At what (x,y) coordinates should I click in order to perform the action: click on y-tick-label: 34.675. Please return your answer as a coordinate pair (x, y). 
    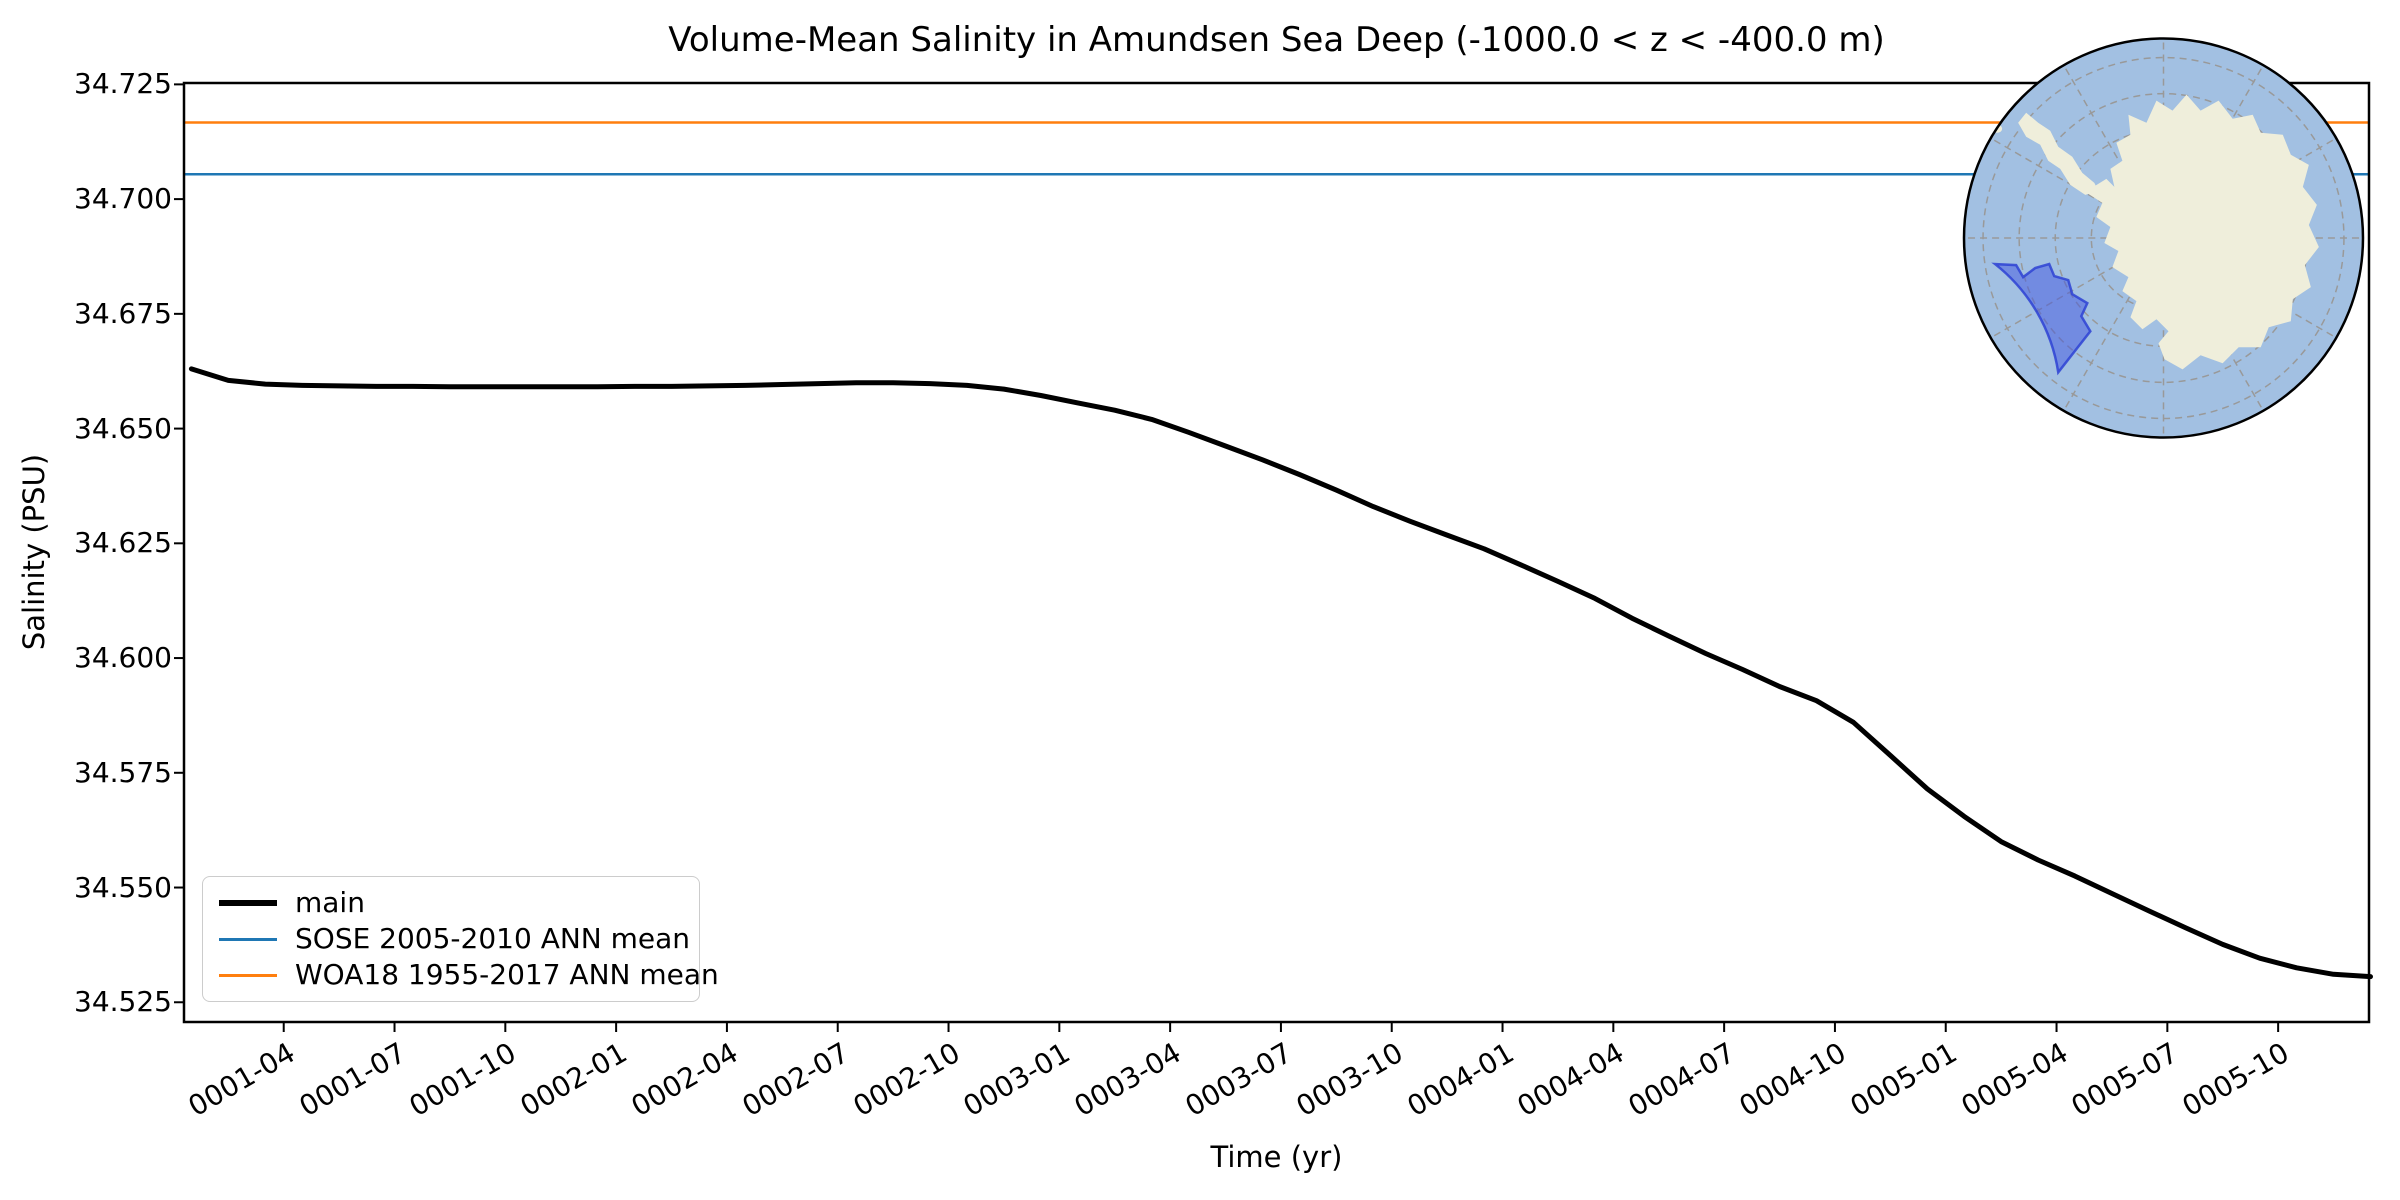
    Looking at the image, I should click on (123, 313).